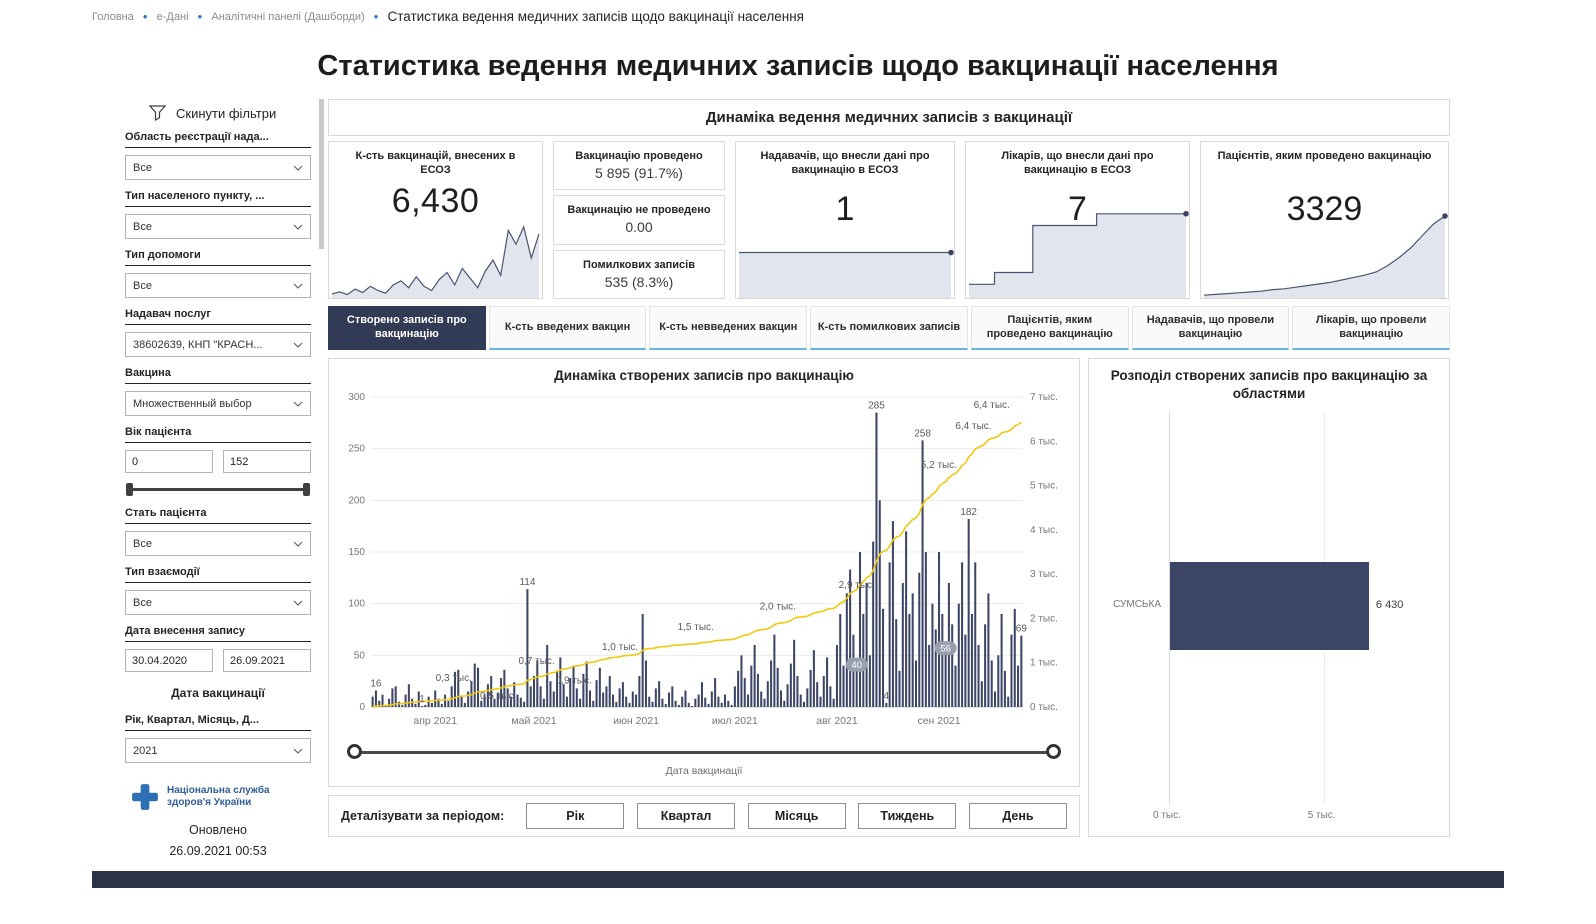  I want to click on filter-region-select: Все, so click(218, 167).